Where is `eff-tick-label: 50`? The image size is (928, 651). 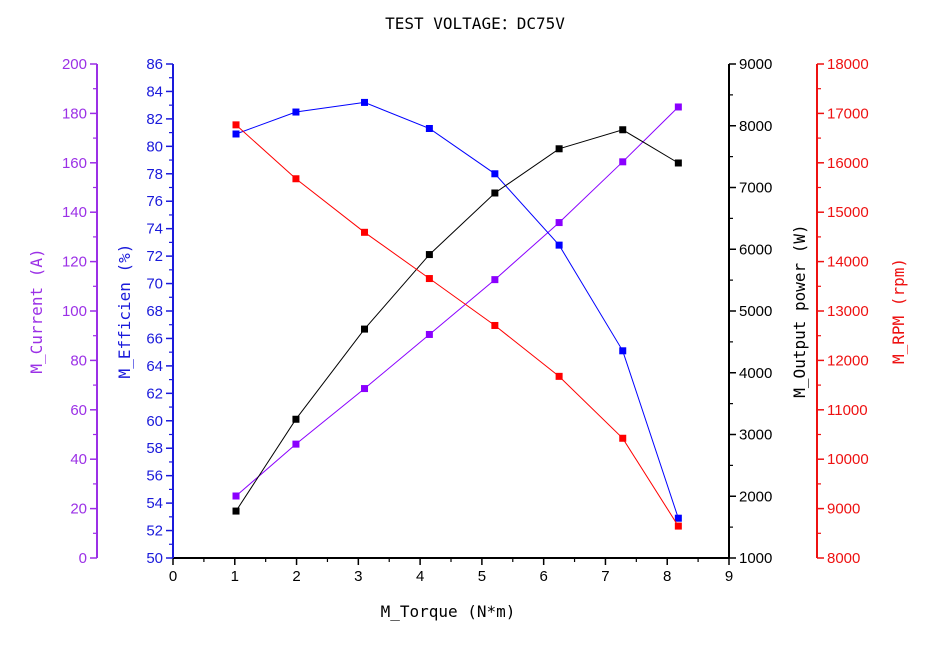 eff-tick-label: 50 is located at coordinates (154, 558).